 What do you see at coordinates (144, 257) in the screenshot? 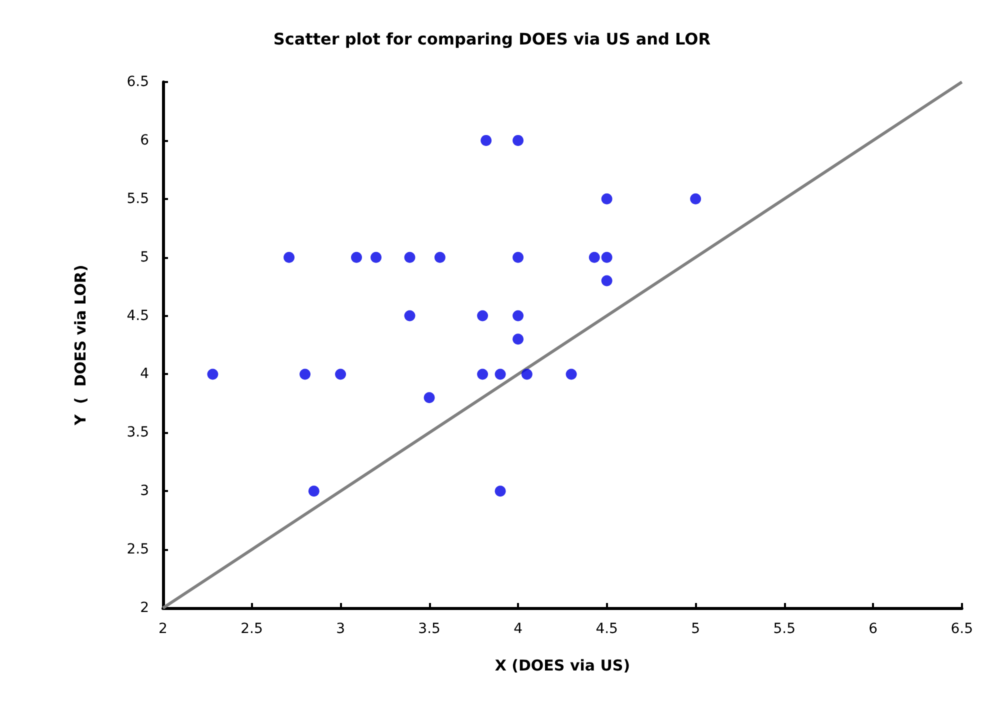
I see `y-tick-label: 5` at bounding box center [144, 257].